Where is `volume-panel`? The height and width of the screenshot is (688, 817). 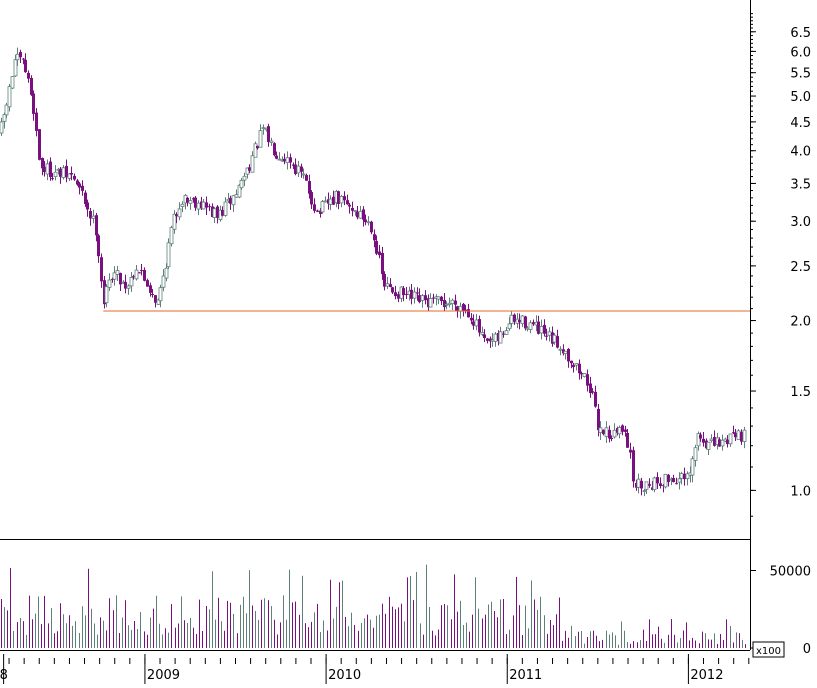
volume-panel is located at coordinates (373, 606).